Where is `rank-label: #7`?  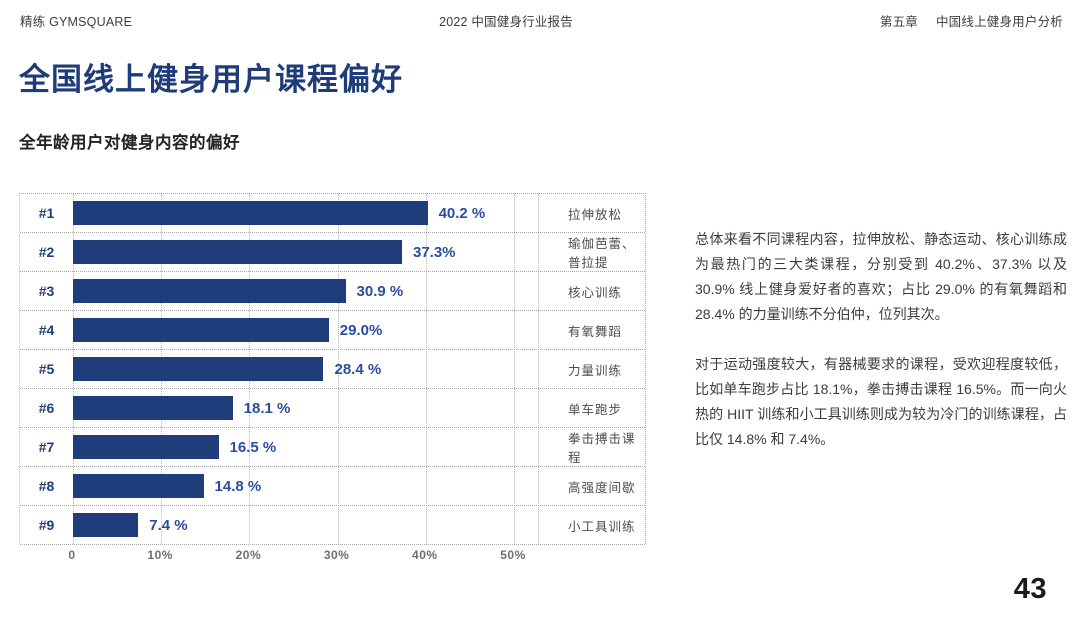
rank-label: #7 is located at coordinates (46, 447).